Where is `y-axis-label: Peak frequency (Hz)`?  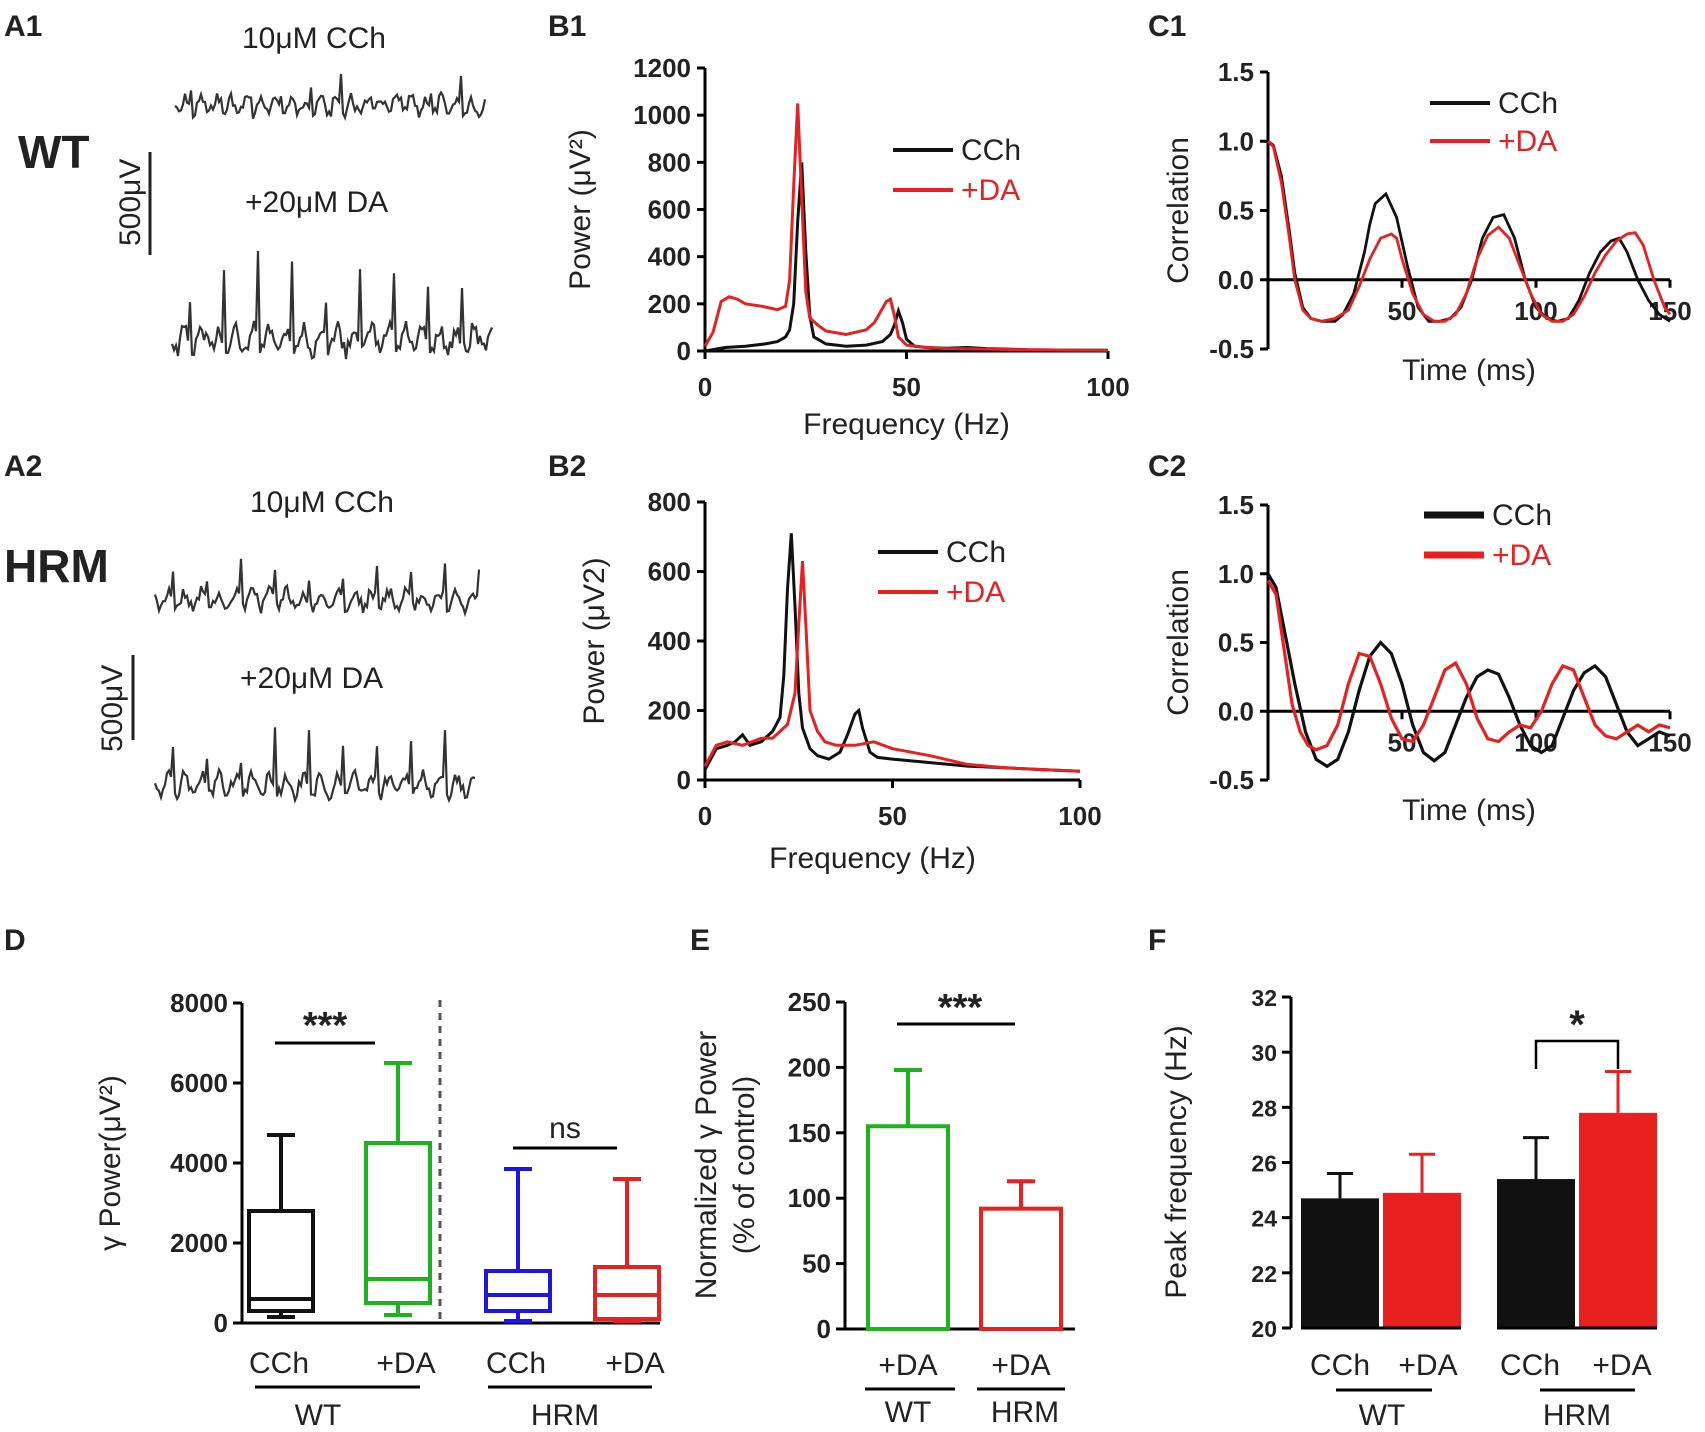
y-axis-label: Peak frequency (Hz) is located at coordinates (1176, 1161).